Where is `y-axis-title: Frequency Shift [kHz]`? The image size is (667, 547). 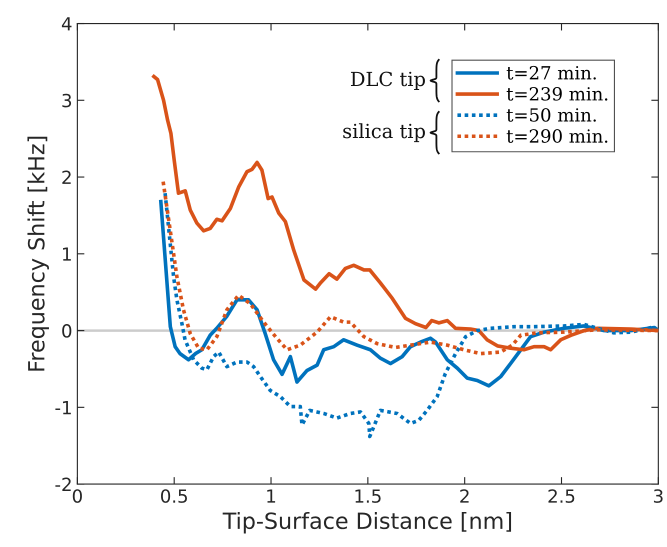
y-axis-title: Frequency Shift [kHz] is located at coordinates (38, 253).